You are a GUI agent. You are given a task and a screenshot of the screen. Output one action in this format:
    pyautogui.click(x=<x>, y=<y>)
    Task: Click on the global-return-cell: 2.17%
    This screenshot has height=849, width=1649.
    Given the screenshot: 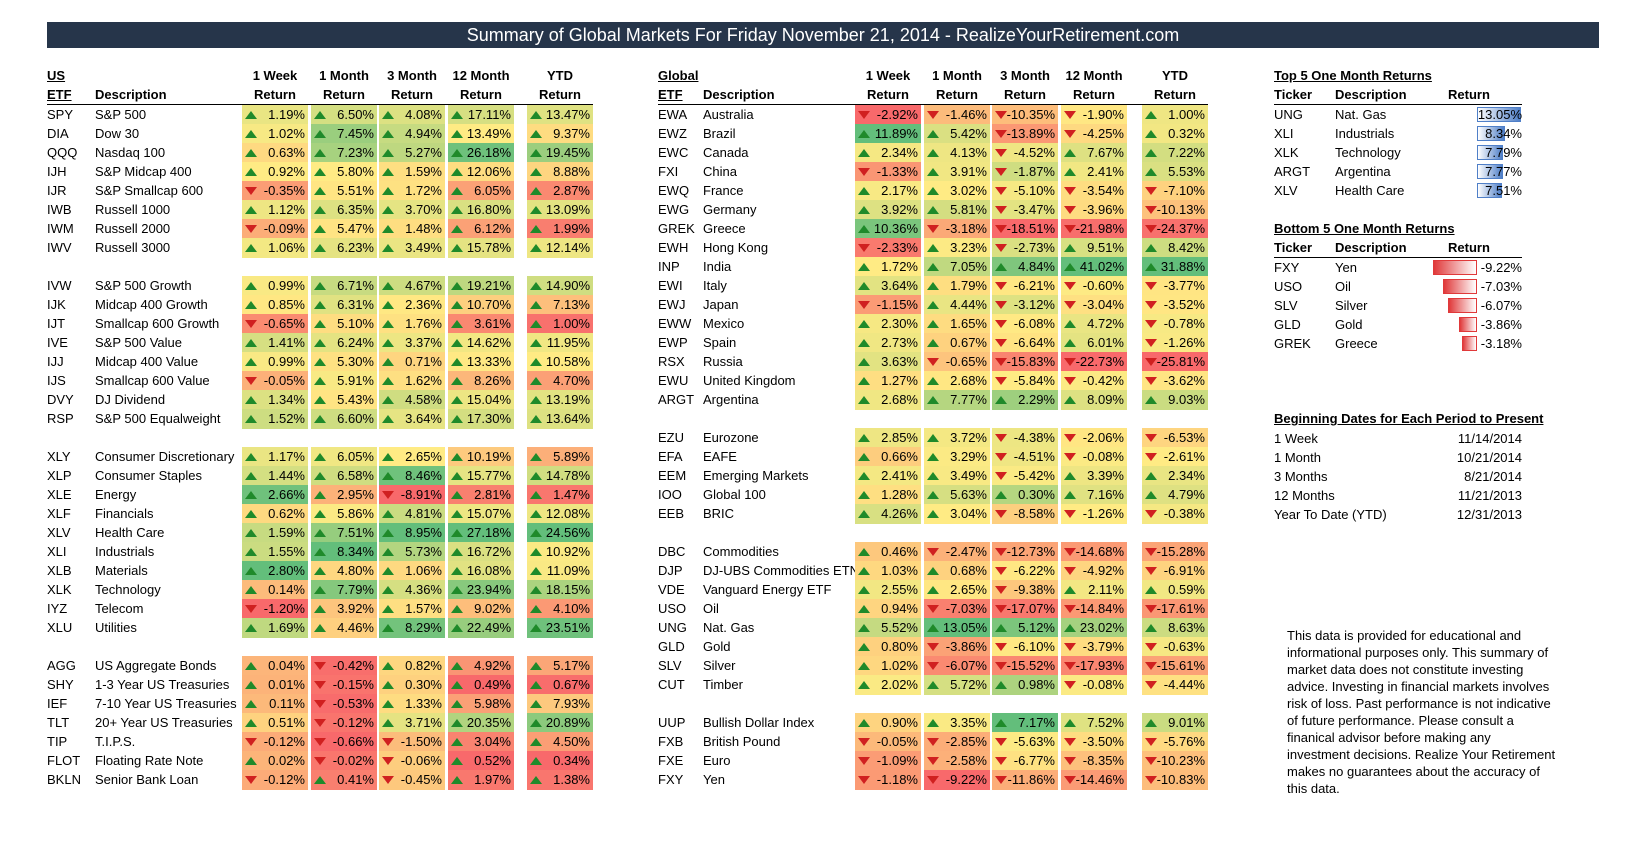 What is the action you would take?
    pyautogui.click(x=888, y=191)
    